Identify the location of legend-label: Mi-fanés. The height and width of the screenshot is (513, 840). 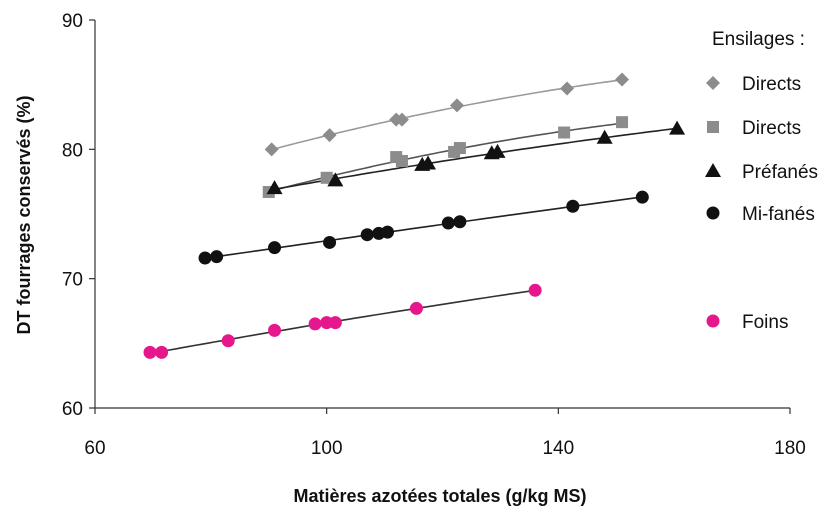
(778, 214).